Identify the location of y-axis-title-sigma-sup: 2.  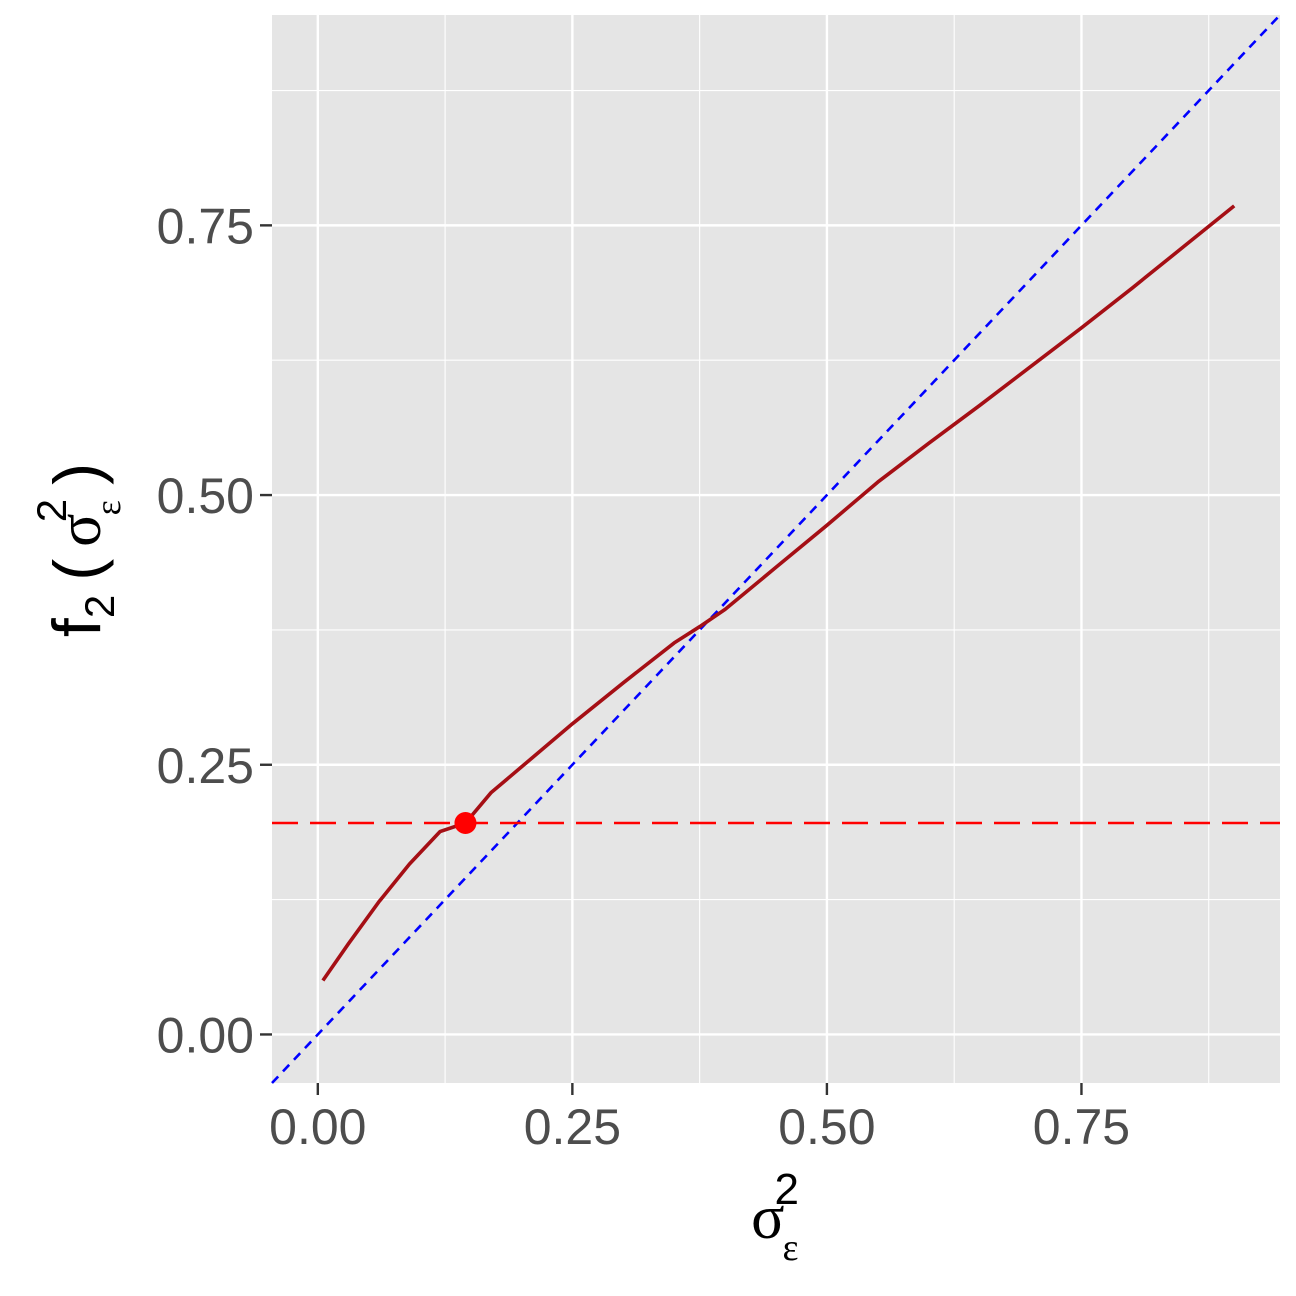
(51, 510).